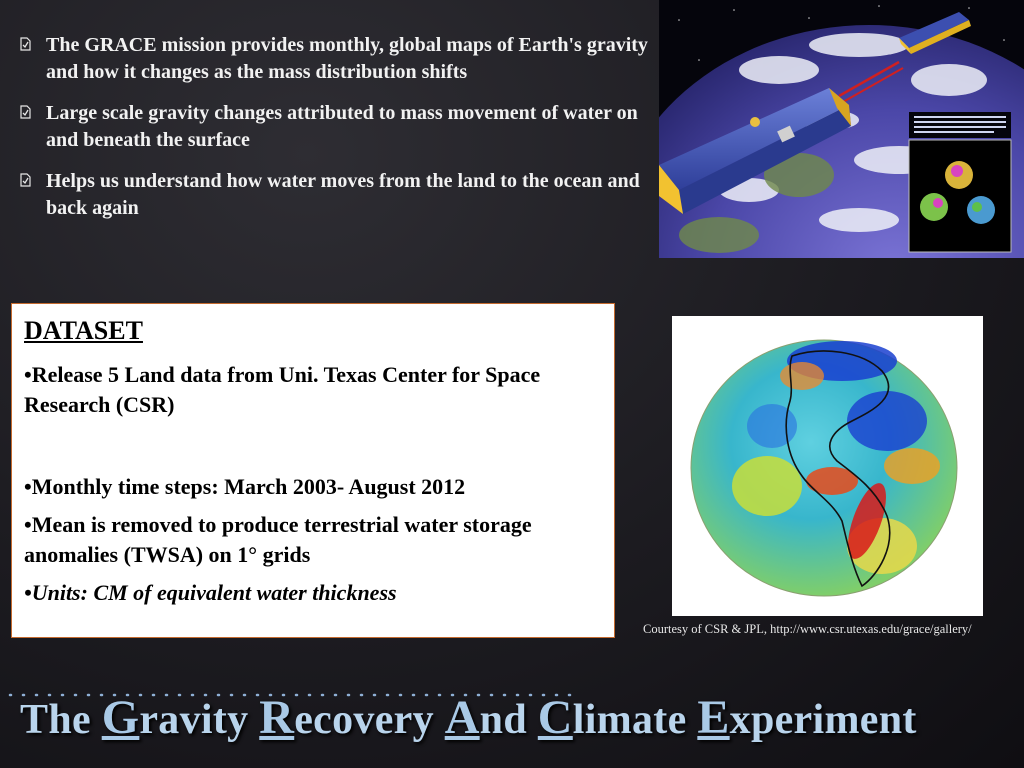 The image size is (1024, 768). I want to click on title-text: nd, so click(508, 720).